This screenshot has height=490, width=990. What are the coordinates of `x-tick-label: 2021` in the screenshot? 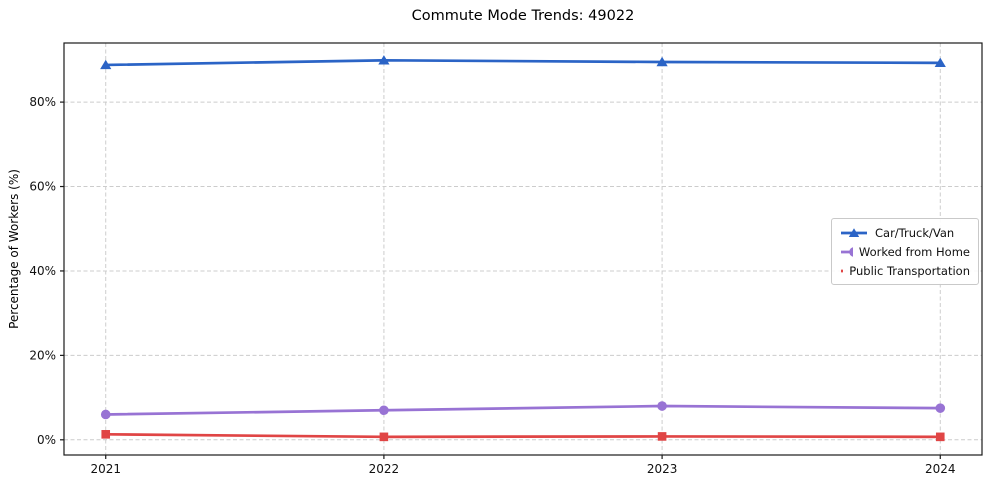 It's located at (105, 469).